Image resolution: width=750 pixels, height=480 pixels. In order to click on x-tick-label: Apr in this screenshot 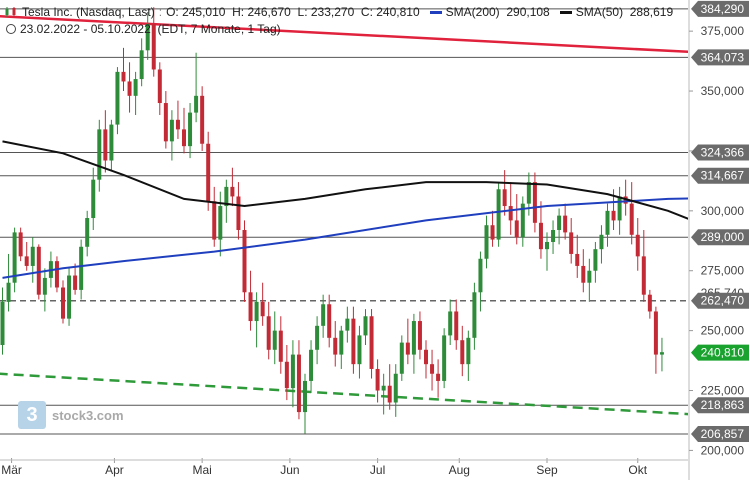, I will do `click(114, 470)`.